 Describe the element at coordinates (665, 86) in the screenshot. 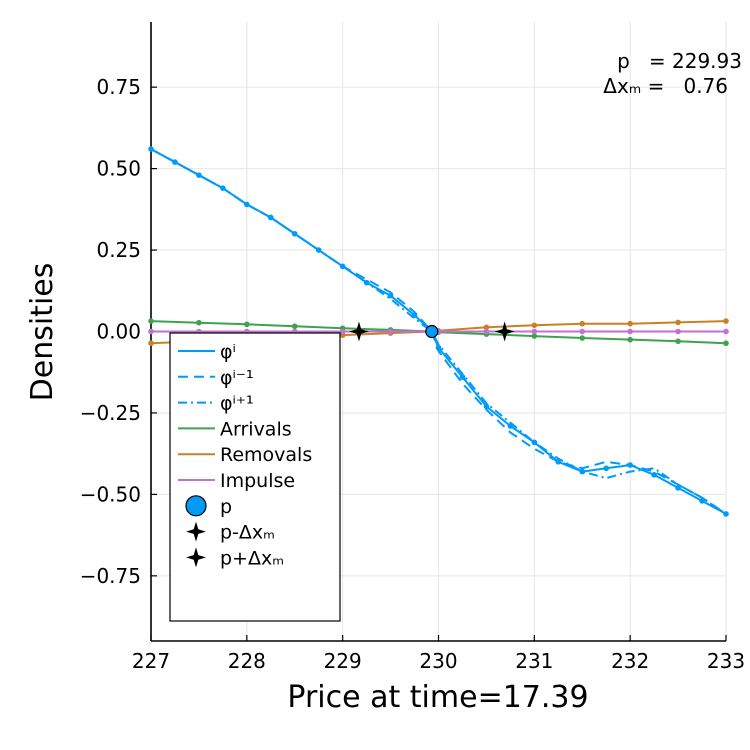

I see `annotation-line-2: Δxₘ = 0.76` at that location.